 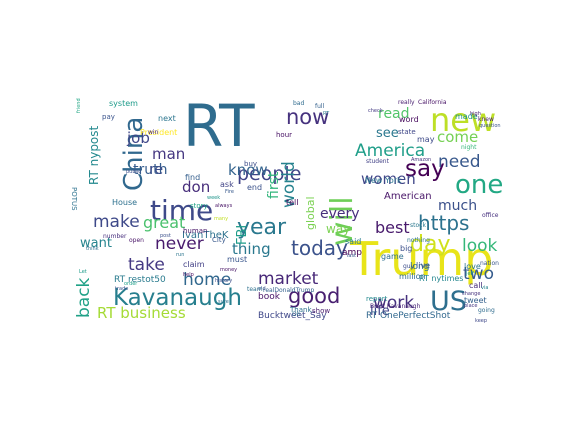 What do you see at coordinates (133, 172) in the screenshot?
I see `cloud-word: public` at bounding box center [133, 172].